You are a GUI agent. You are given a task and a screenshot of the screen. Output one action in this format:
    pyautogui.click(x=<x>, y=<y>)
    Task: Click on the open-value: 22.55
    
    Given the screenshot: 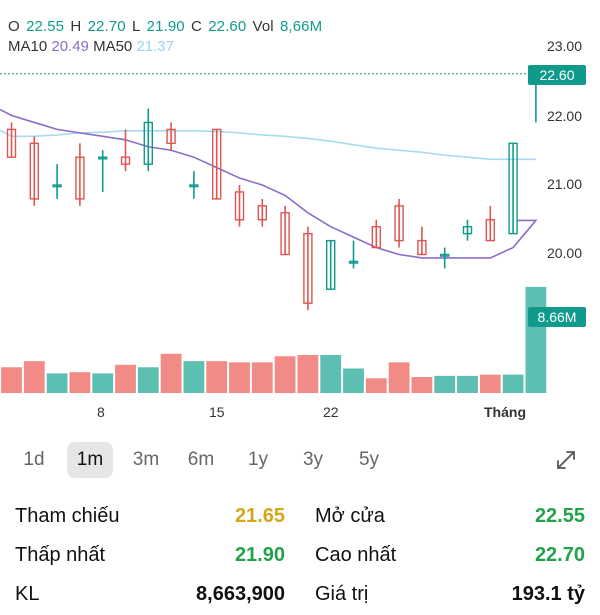 What is the action you would take?
    pyautogui.click(x=45, y=26)
    